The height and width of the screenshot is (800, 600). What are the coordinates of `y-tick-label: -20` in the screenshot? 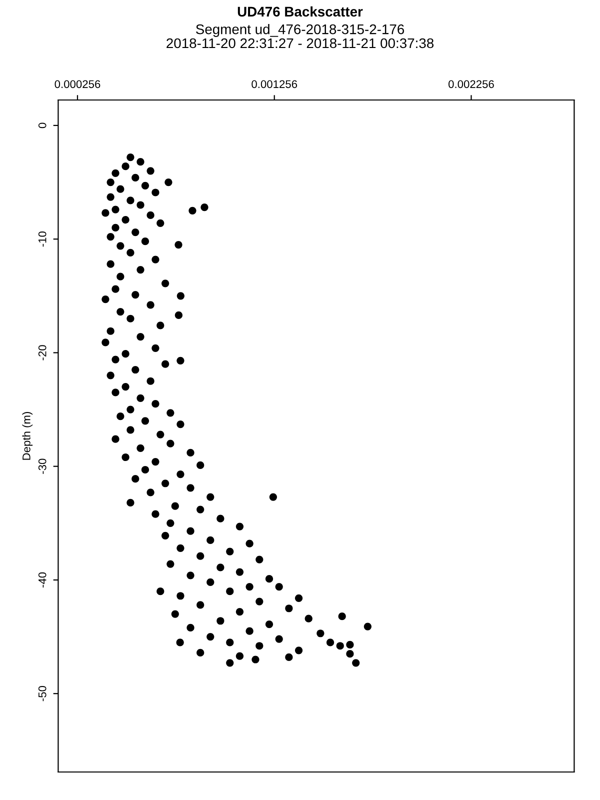 It's located at (42, 352).